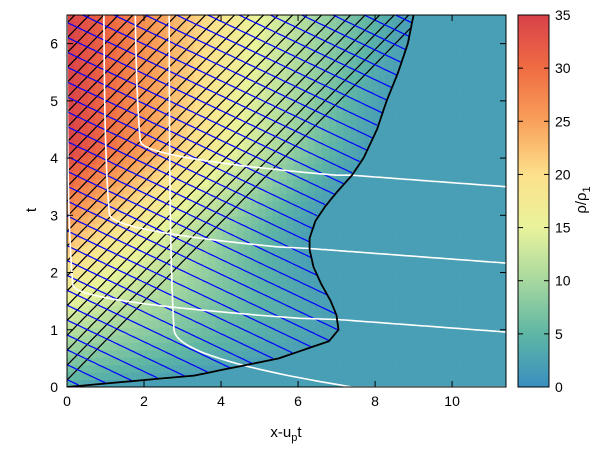  What do you see at coordinates (31, 209) in the screenshot?
I see `y-axis-label: t` at bounding box center [31, 209].